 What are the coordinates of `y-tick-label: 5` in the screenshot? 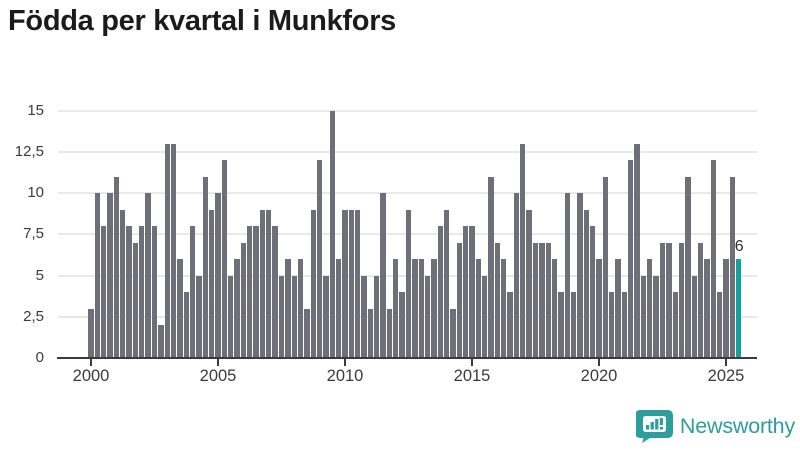 It's located at (39, 275).